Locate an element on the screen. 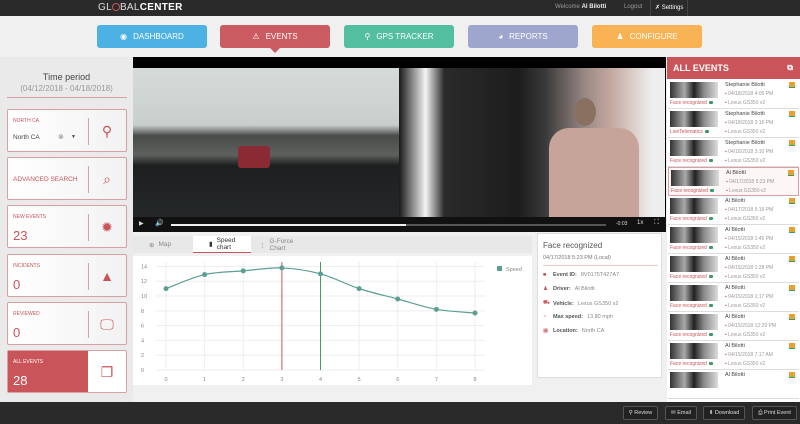 Image resolution: width=800 pixels, height=424 pixels. dashboard-icon: ◉ is located at coordinates (124, 36).